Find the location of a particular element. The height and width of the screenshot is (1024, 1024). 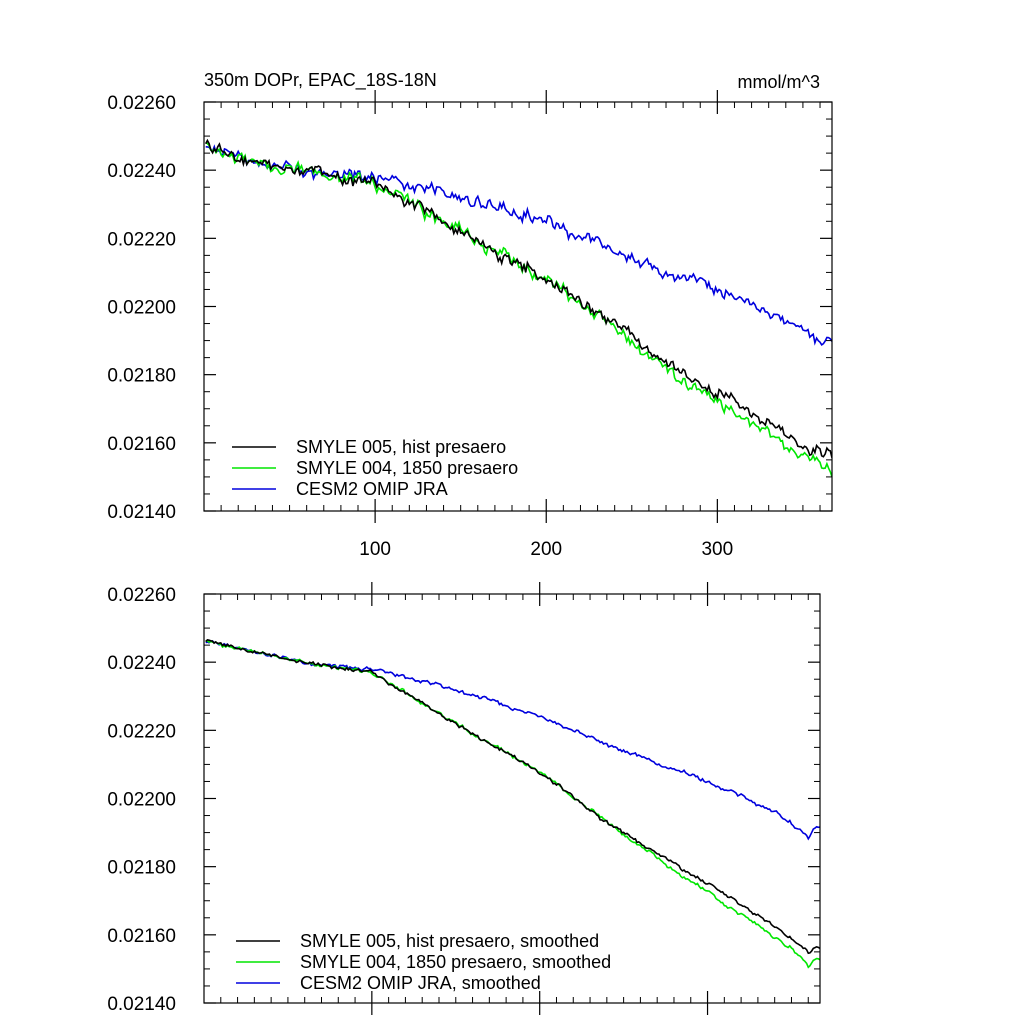

legend-label: SMYLE 005, hist presaero, smoothed is located at coordinates (449, 941).